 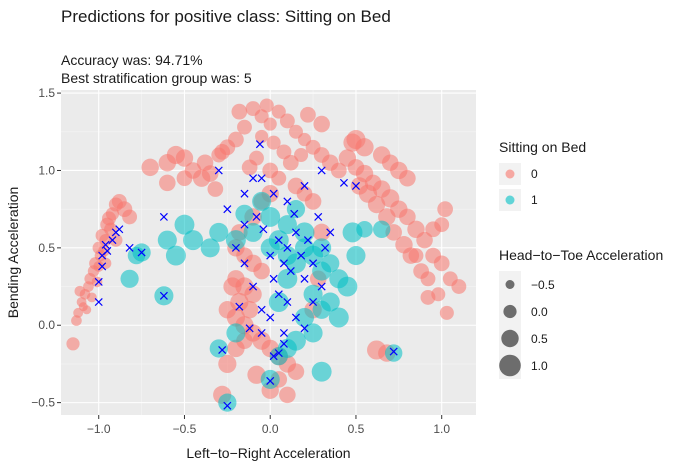 What do you see at coordinates (539, 366) in the screenshot?
I see `size-legend-label: 1.0` at bounding box center [539, 366].